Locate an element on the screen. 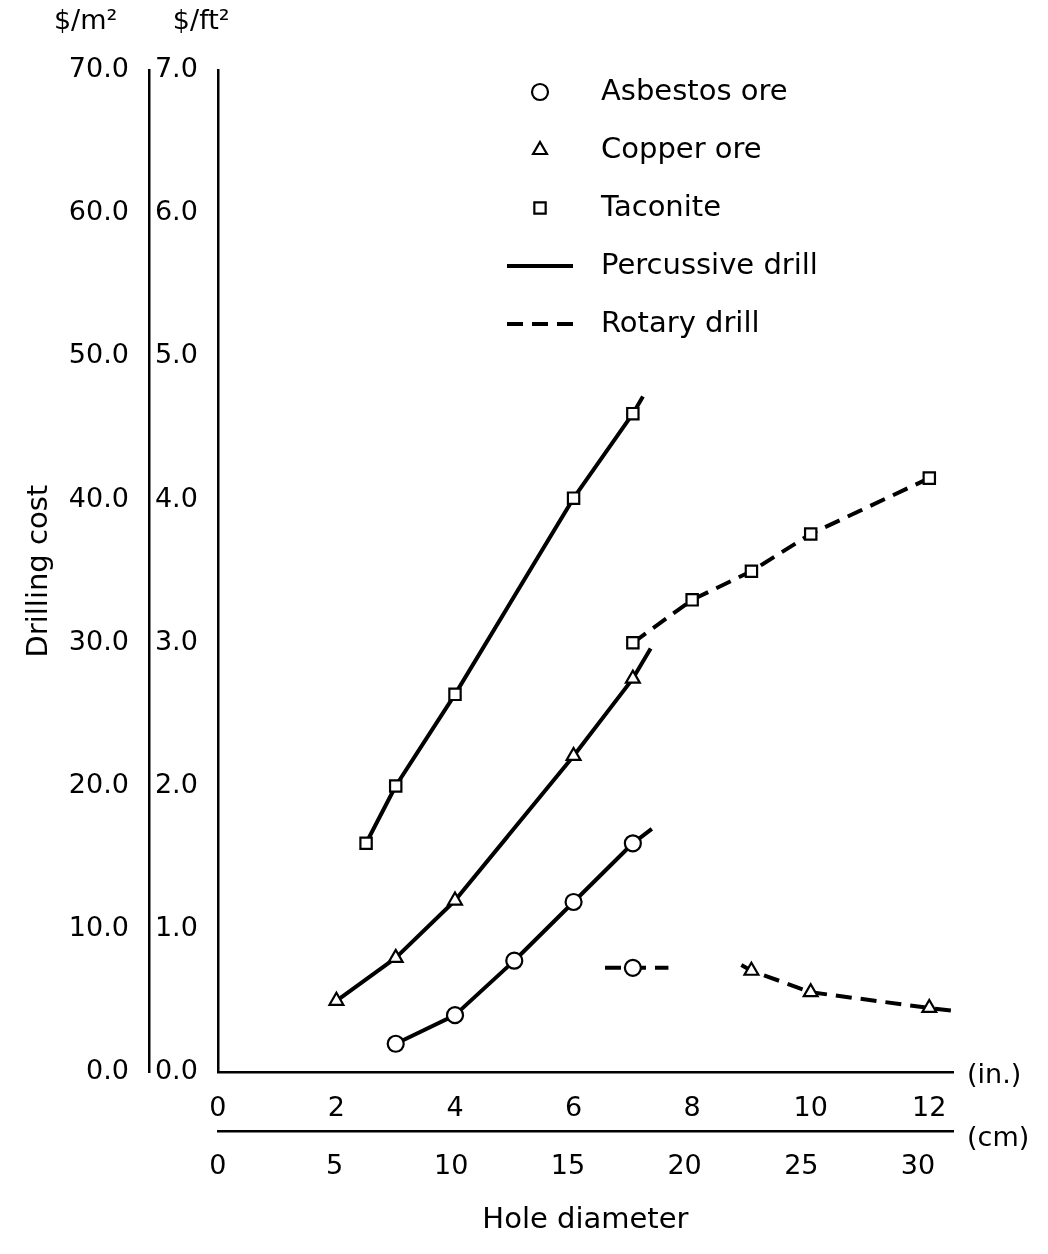 This screenshot has height=1254, width=1048. y2-tick-label: 2.0 is located at coordinates (176, 784).